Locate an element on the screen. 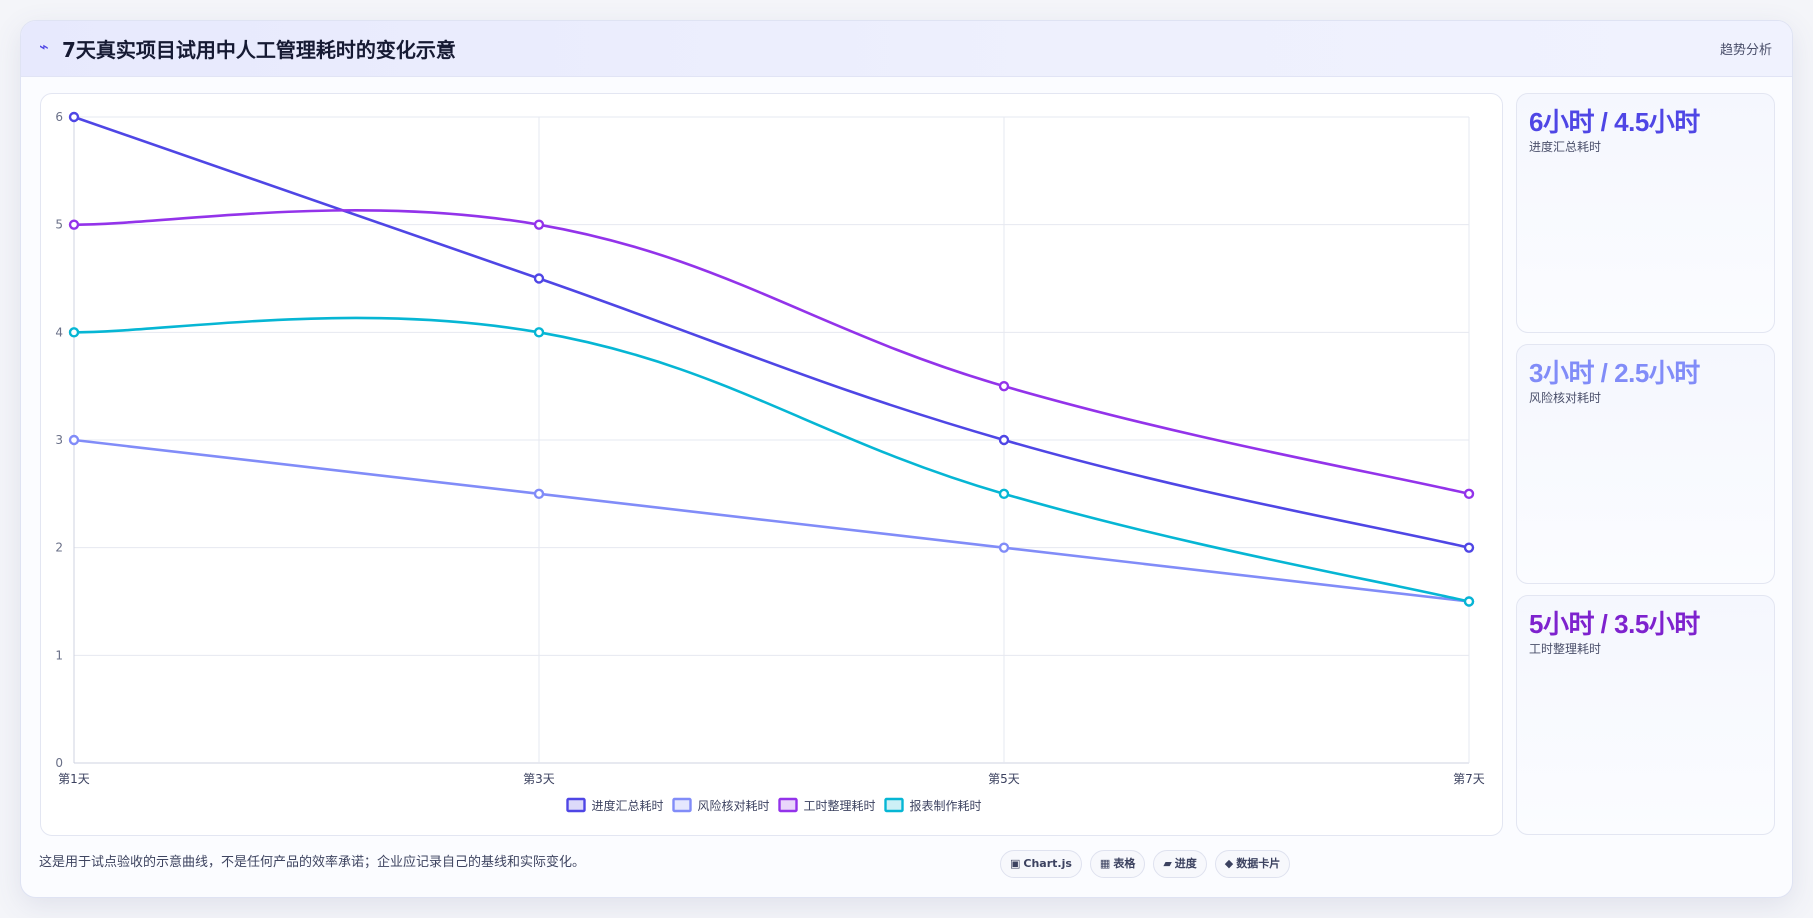  chip-chartjs: ▣ Chart.js is located at coordinates (1041, 864).